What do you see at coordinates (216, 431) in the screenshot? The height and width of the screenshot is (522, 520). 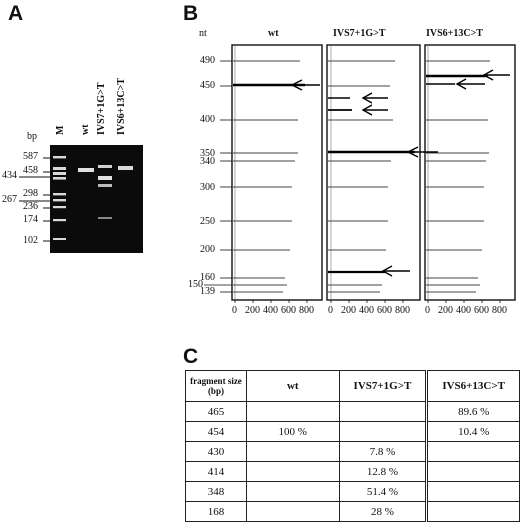 I see `cell-size: 454` at bounding box center [216, 431].